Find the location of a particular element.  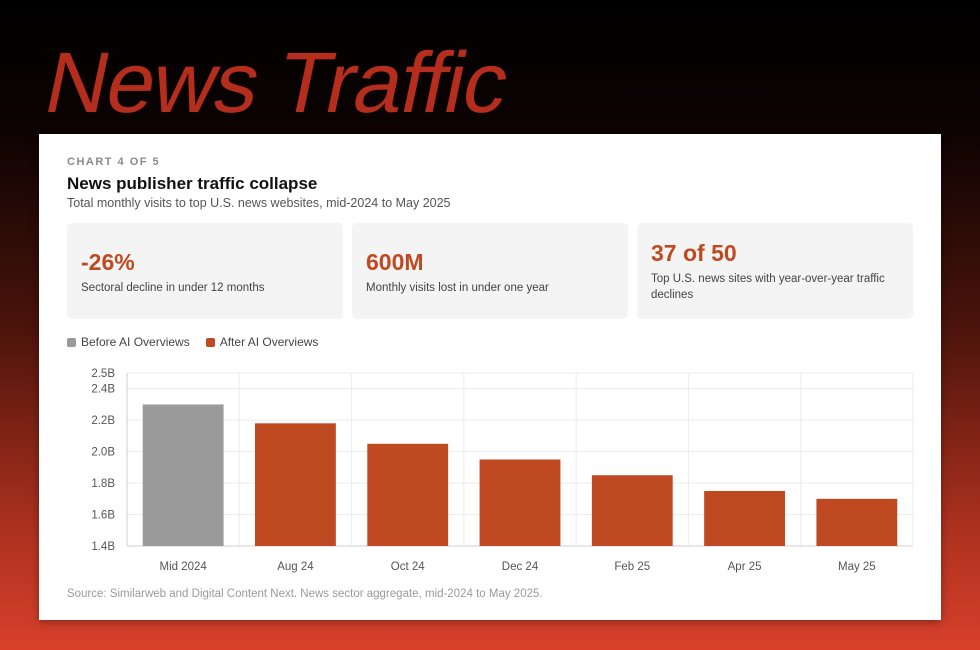

x-tick-label: Apr 25 is located at coordinates (745, 567).